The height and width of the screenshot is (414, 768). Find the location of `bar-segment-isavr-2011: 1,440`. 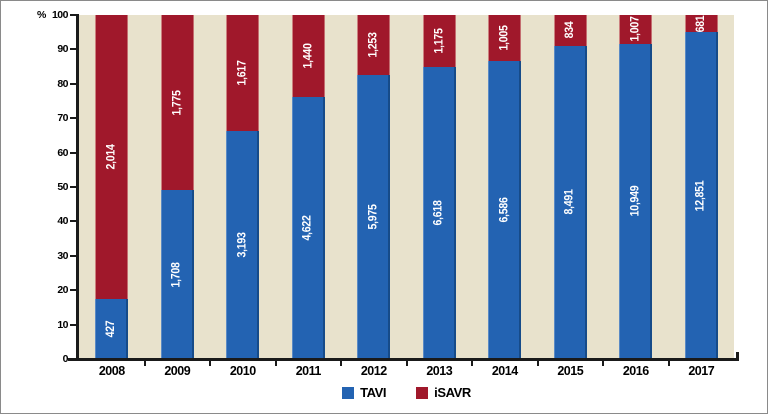

bar-segment-isavr-2011: 1,440 is located at coordinates (308, 56).